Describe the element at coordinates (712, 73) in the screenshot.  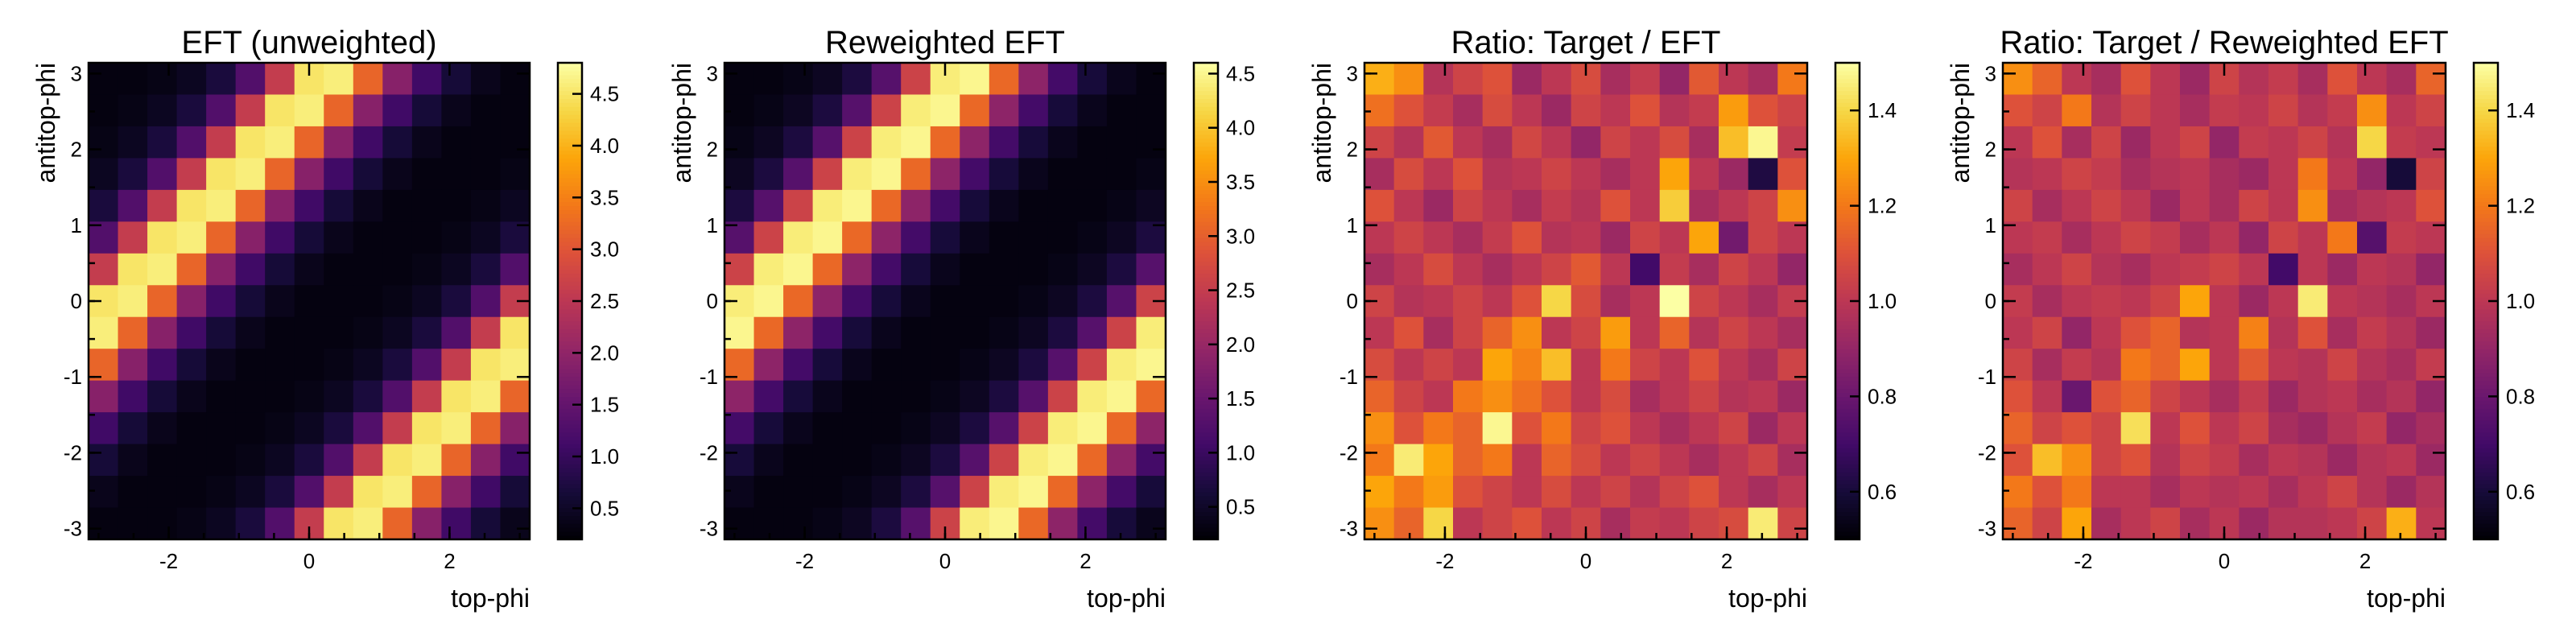
I see `y-tick-label: 3` at that location.